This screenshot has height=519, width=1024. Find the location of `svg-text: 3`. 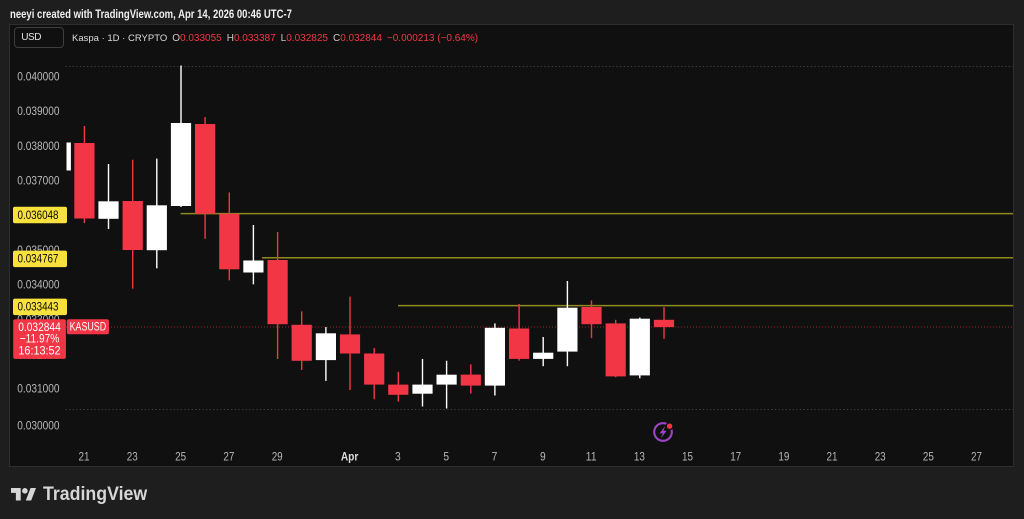

svg-text: 3 is located at coordinates (398, 457).